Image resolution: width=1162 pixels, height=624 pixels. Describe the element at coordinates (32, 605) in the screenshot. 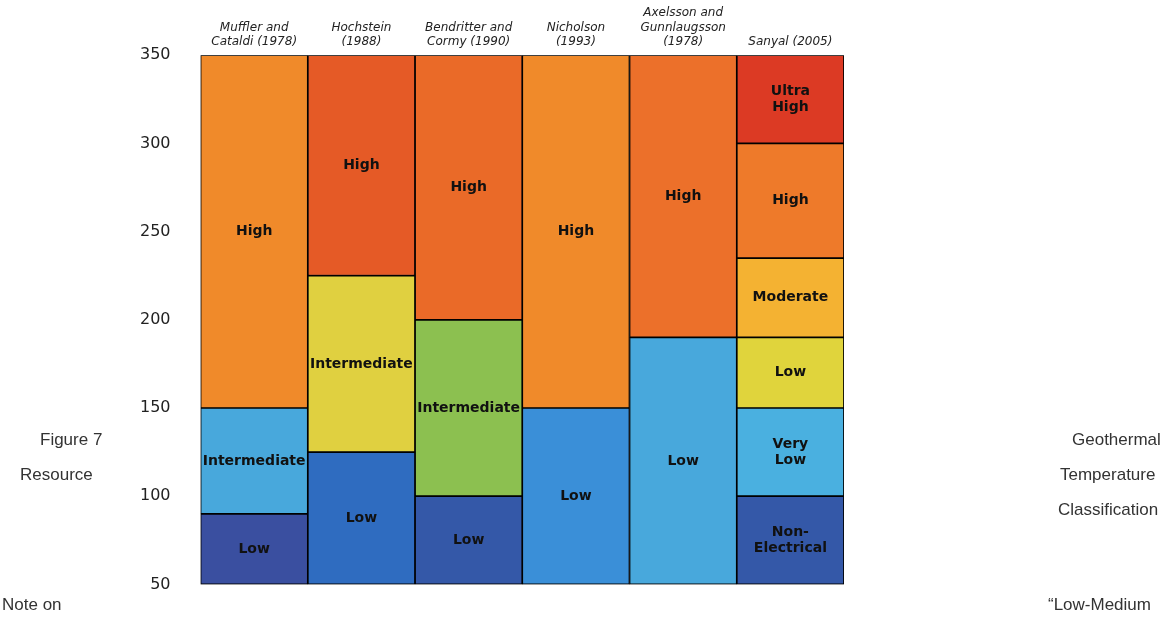

I see `text: Note on` at that location.